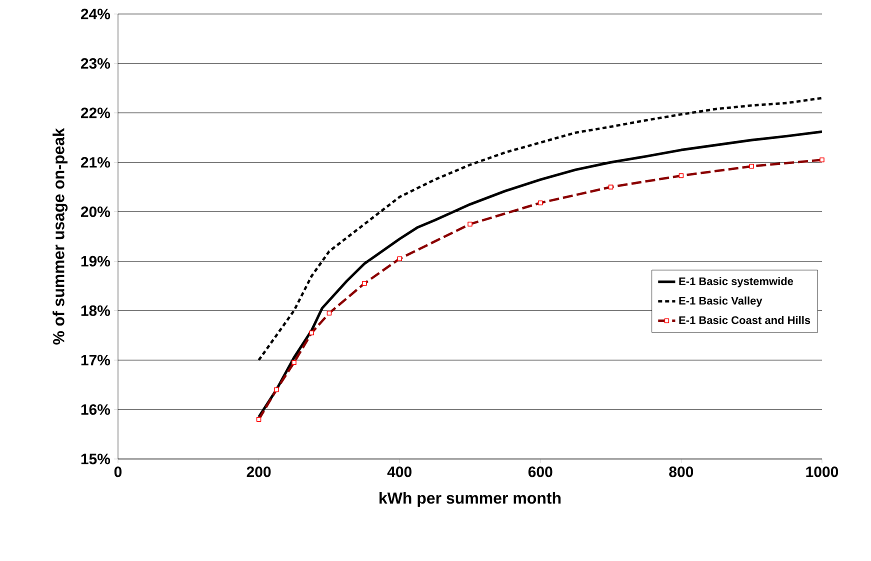  I want to click on x-tick-label: 200, so click(258, 472).